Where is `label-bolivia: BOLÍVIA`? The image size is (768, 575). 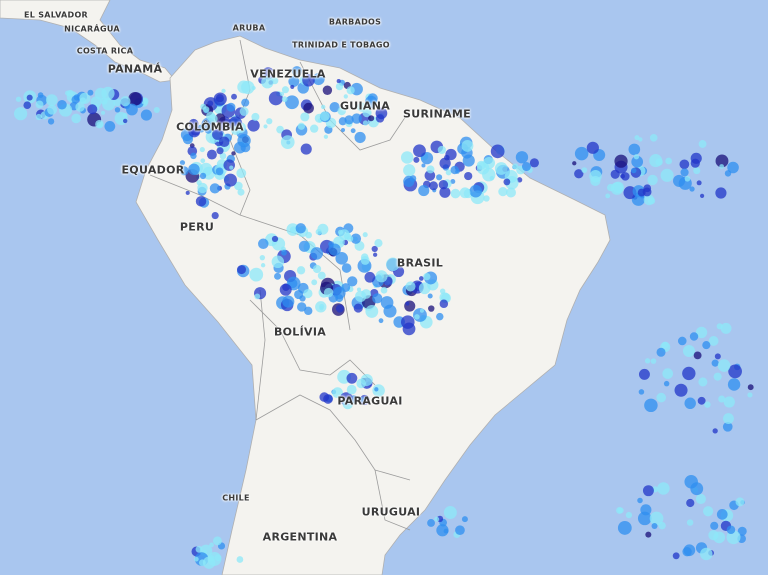 label-bolivia: BOLÍVIA is located at coordinates (300, 332).